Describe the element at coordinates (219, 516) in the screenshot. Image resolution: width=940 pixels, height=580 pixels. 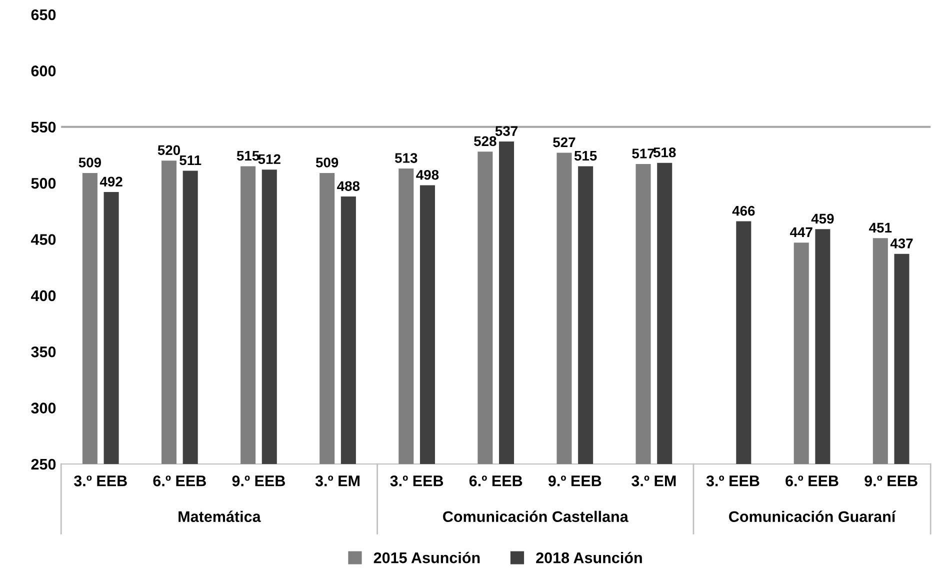
I see `text: Matemática` at that location.